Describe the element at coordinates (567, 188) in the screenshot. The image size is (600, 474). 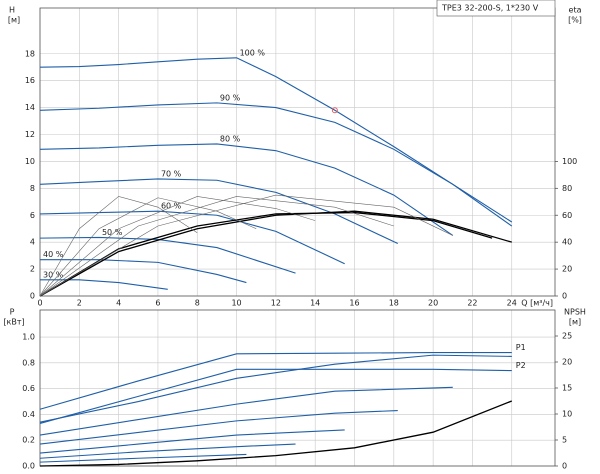
I see `y2-tick-label: 80` at that location.